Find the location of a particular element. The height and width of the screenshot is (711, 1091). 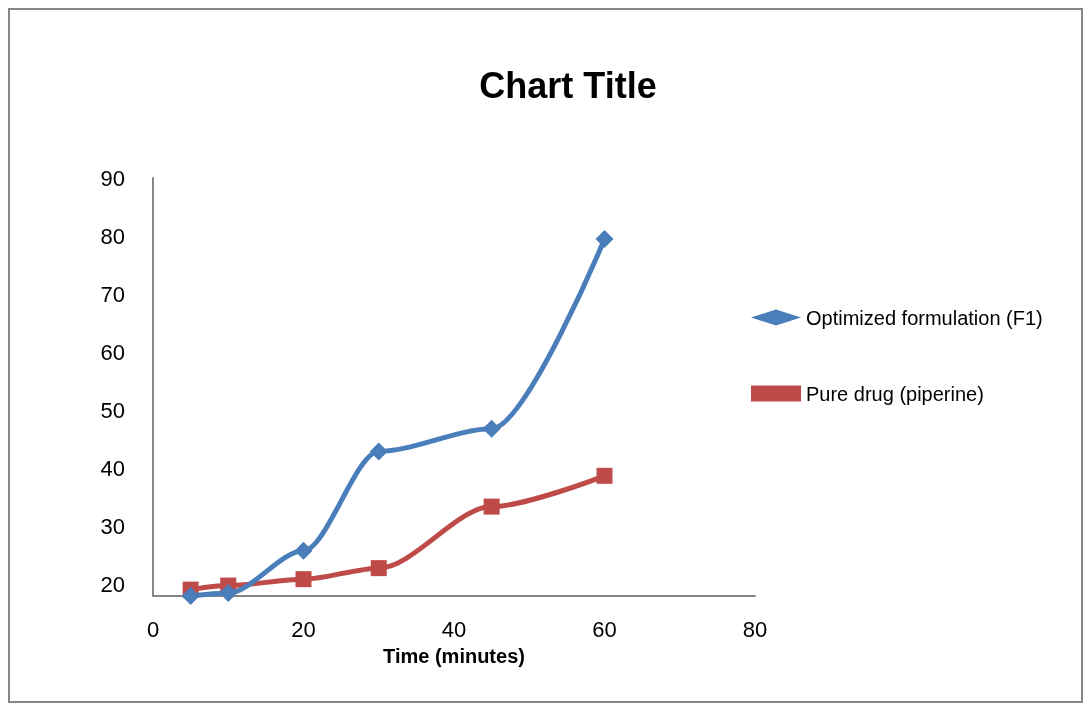

y-tick-label: 90 is located at coordinates (112, 178).